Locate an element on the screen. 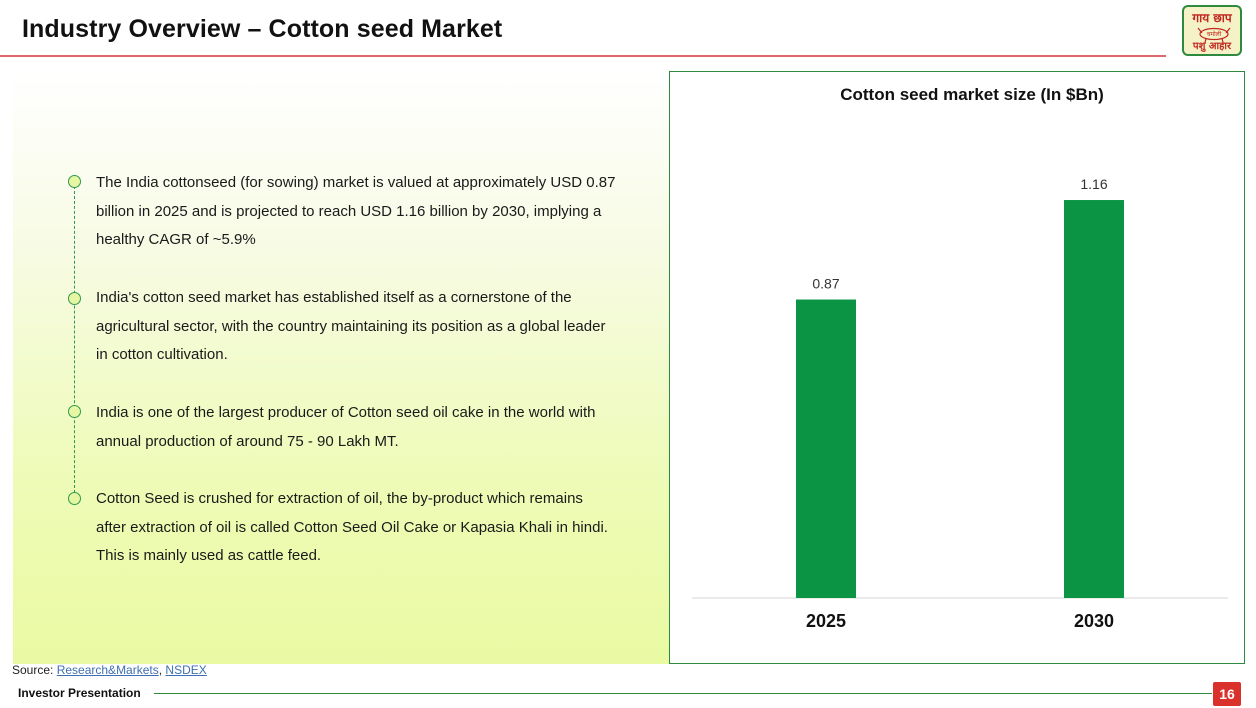 The width and height of the screenshot is (1256, 708). x-tick-label-2030: 2030 is located at coordinates (1094, 621).